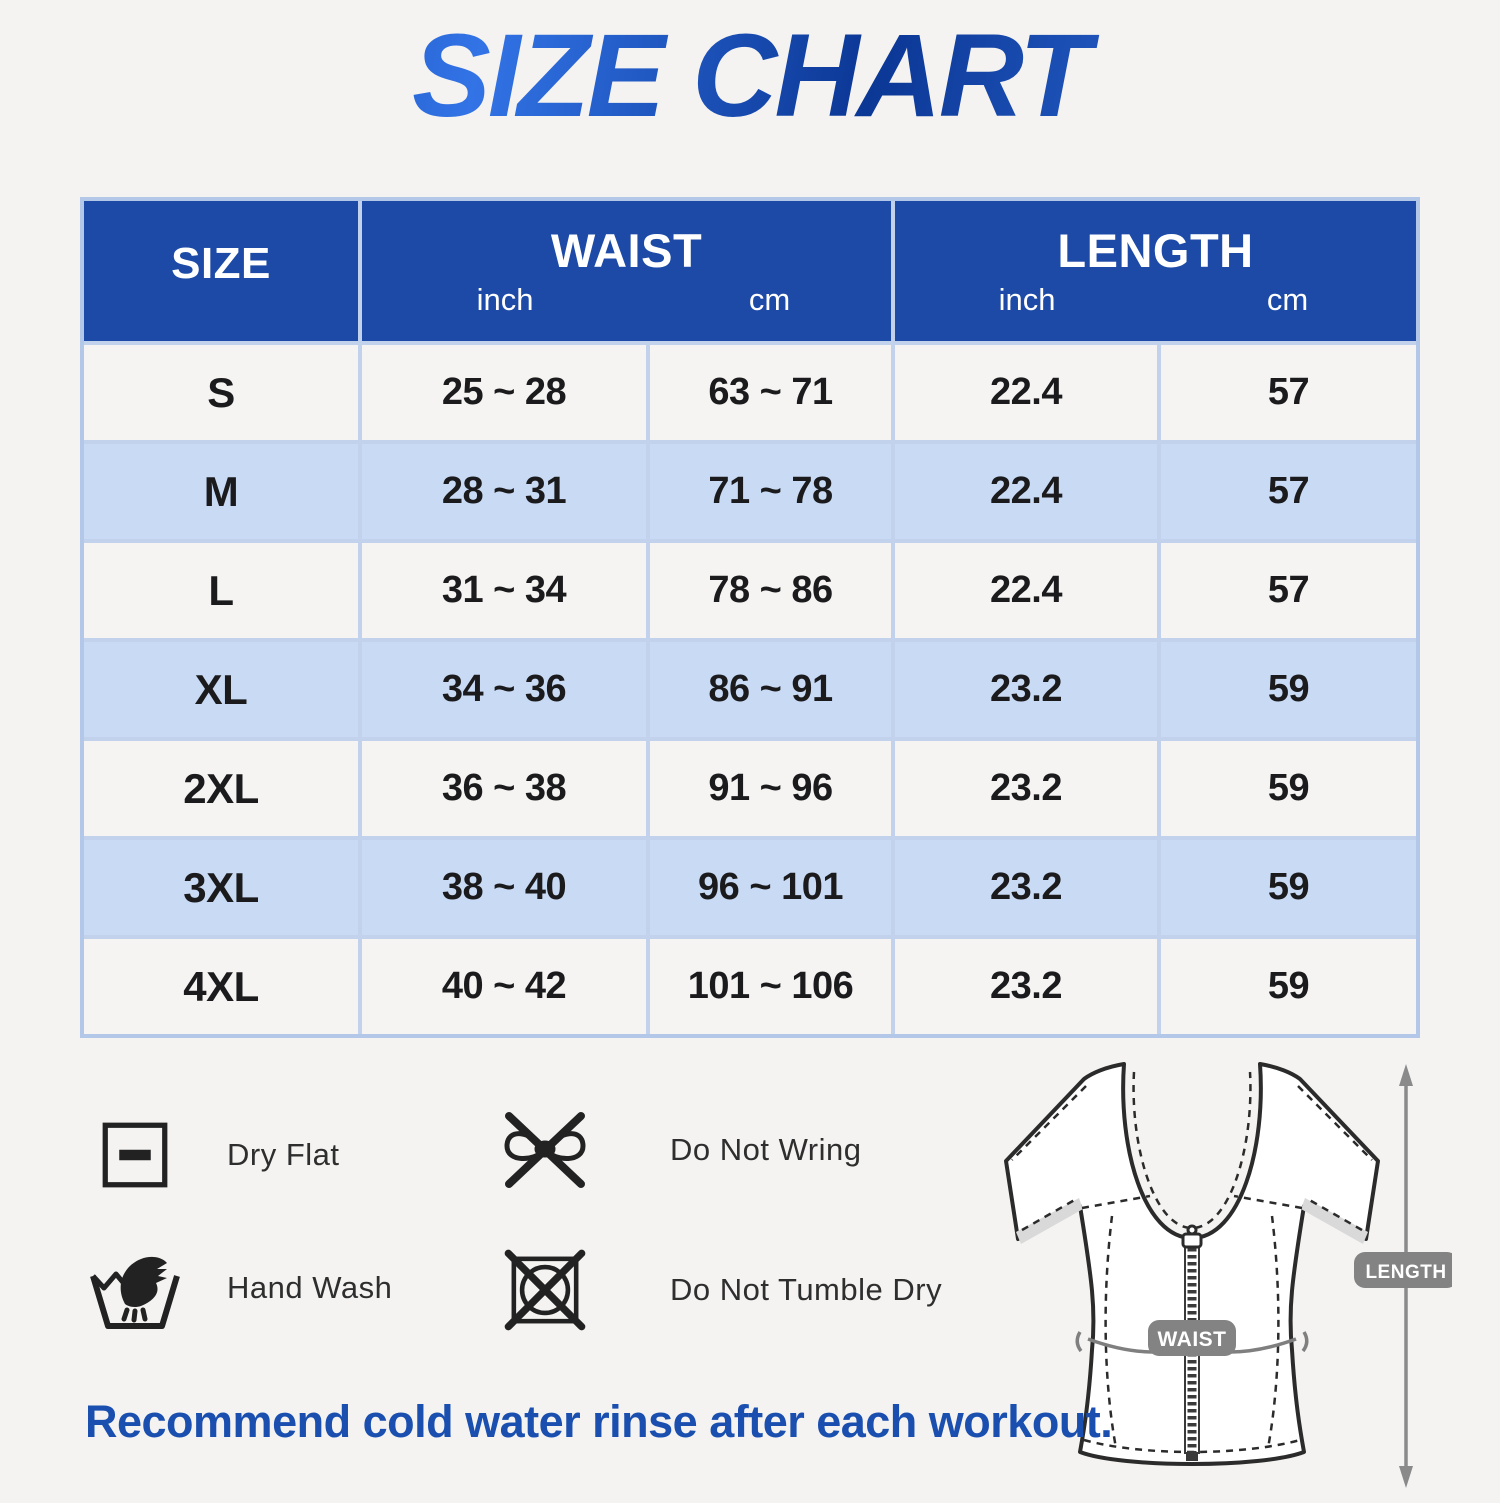  I want to click on table-row: XL 34 ~ 36 86 ~ 91 23.2 59, so click(750, 689).